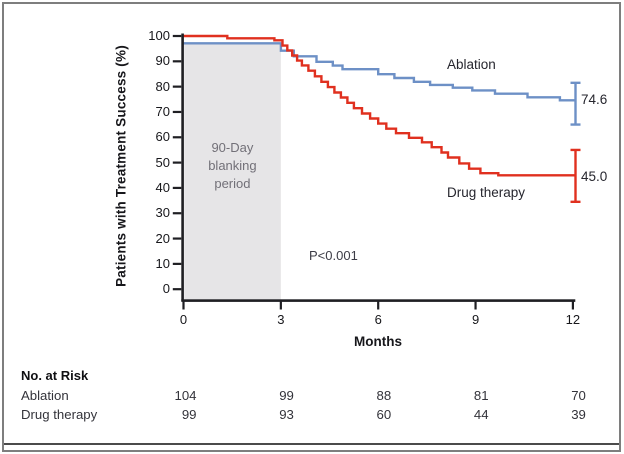 Image resolution: width=624 pixels, height=454 pixels. Describe the element at coordinates (333, 255) in the screenshot. I see `p-value-annotation: P<0.001` at that location.